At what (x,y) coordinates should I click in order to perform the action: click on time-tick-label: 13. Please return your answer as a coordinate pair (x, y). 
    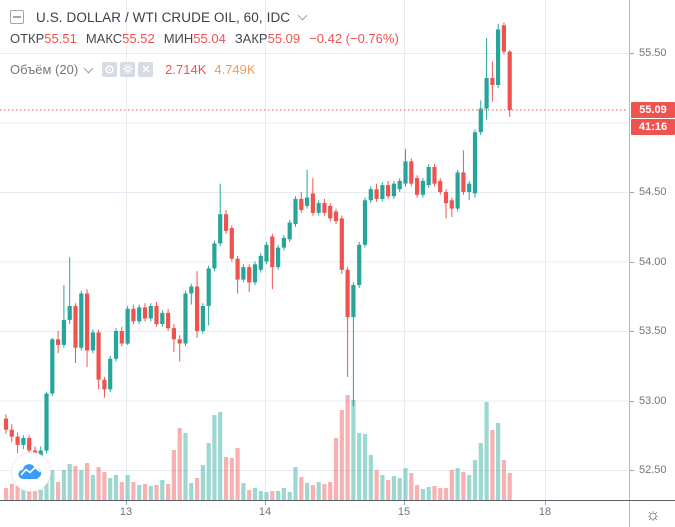
    Looking at the image, I should click on (126, 512).